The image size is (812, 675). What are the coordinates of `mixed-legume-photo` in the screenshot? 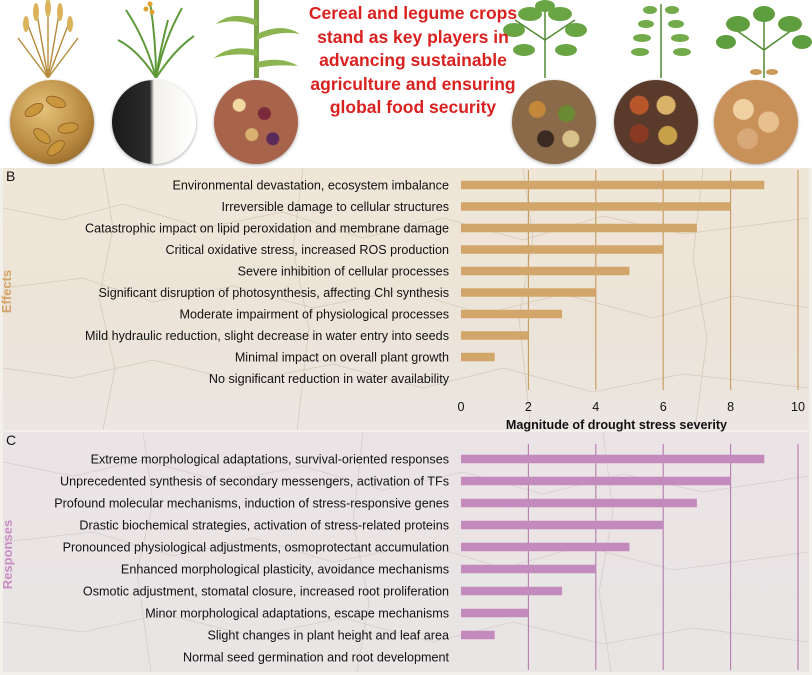 It's located at (554, 122).